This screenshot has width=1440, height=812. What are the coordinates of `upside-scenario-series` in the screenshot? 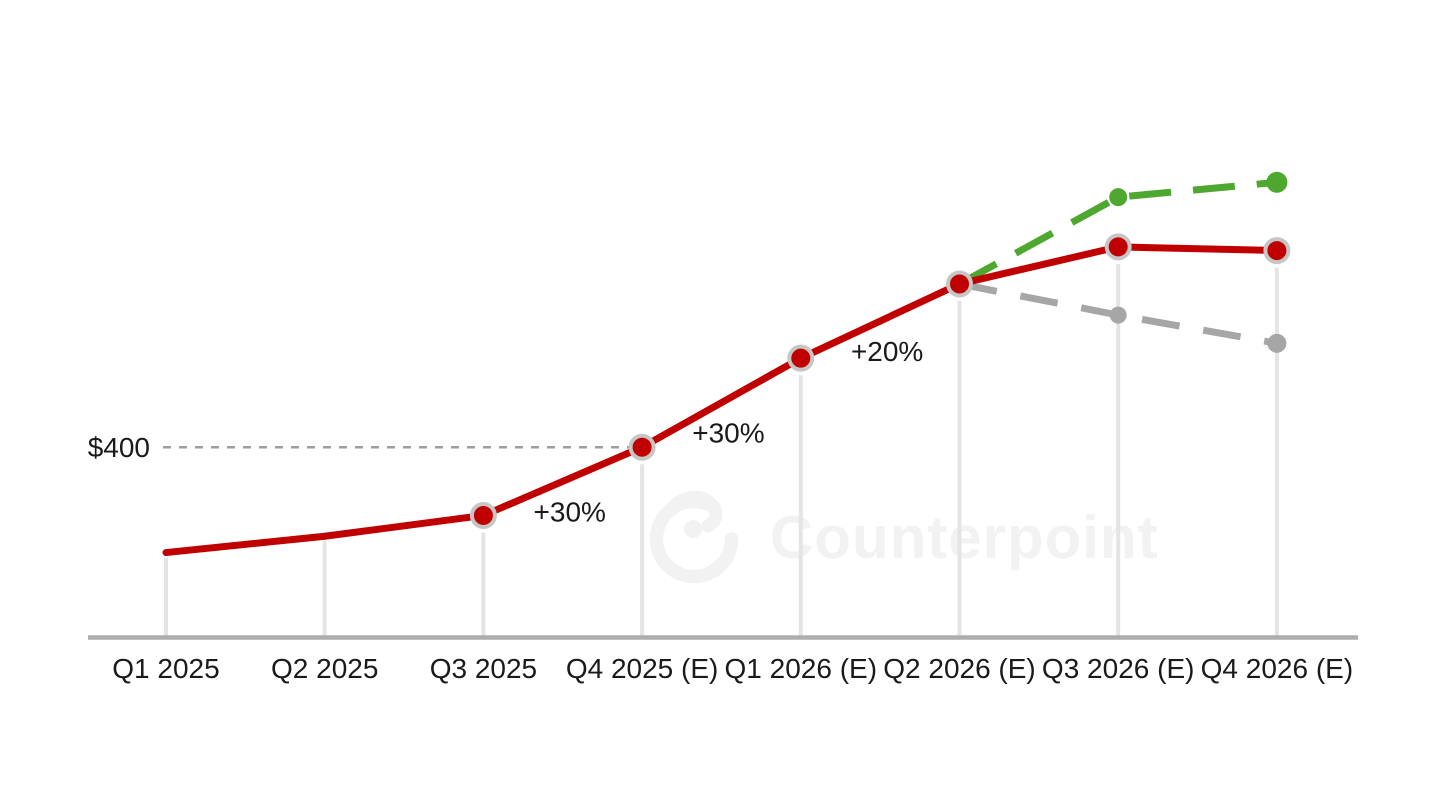 It's located at (1122, 229).